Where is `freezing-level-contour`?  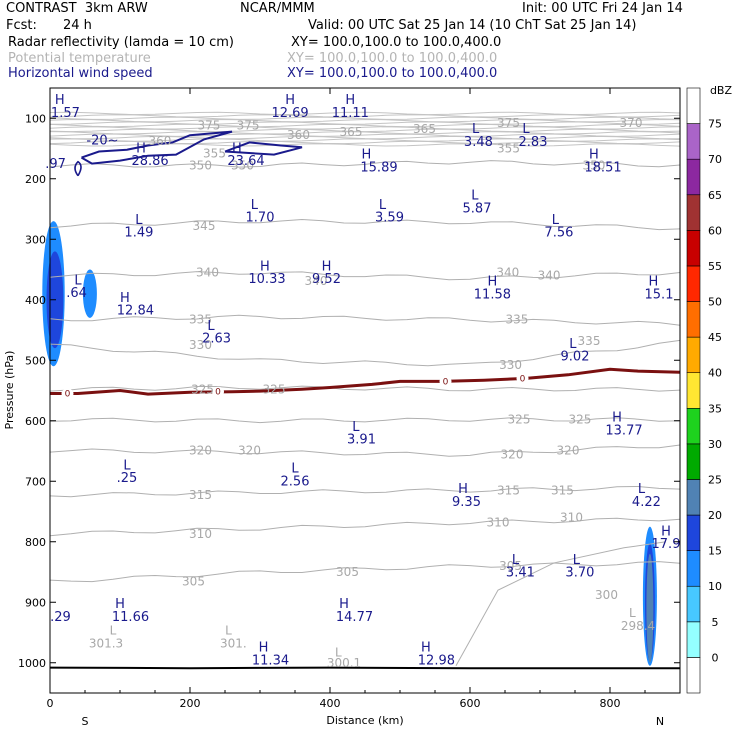 freezing-level-contour is located at coordinates (365, 381).